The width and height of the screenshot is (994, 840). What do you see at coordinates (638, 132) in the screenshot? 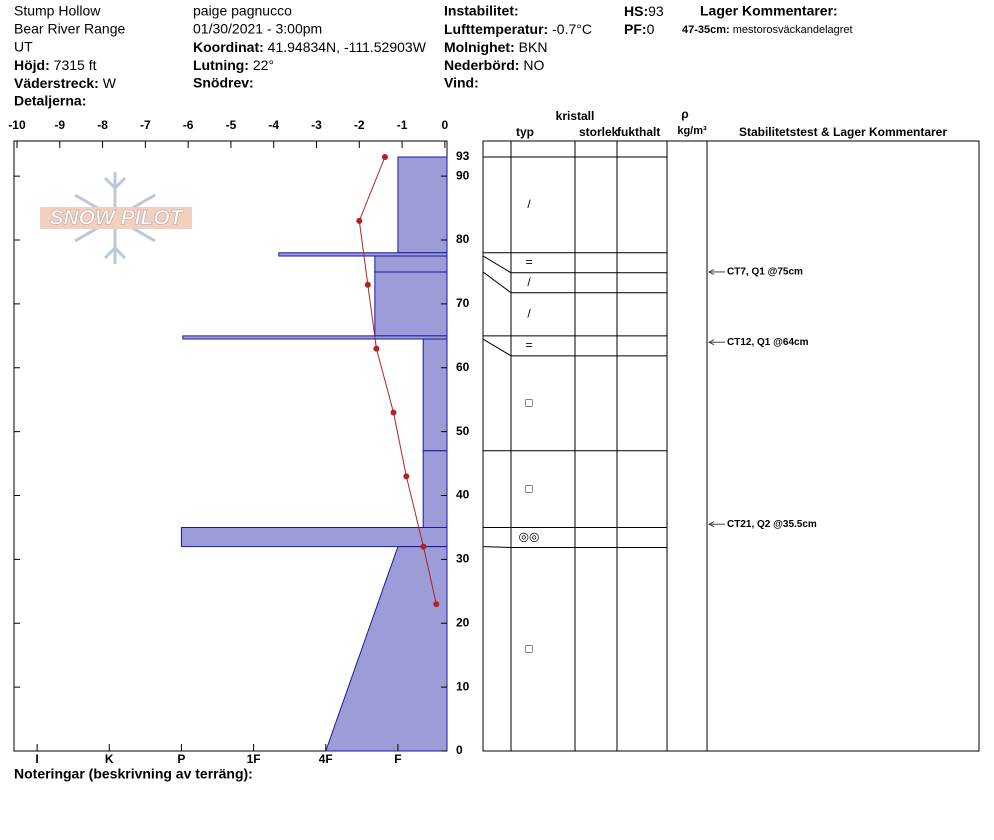
I see `column-header: fukthalt` at bounding box center [638, 132].